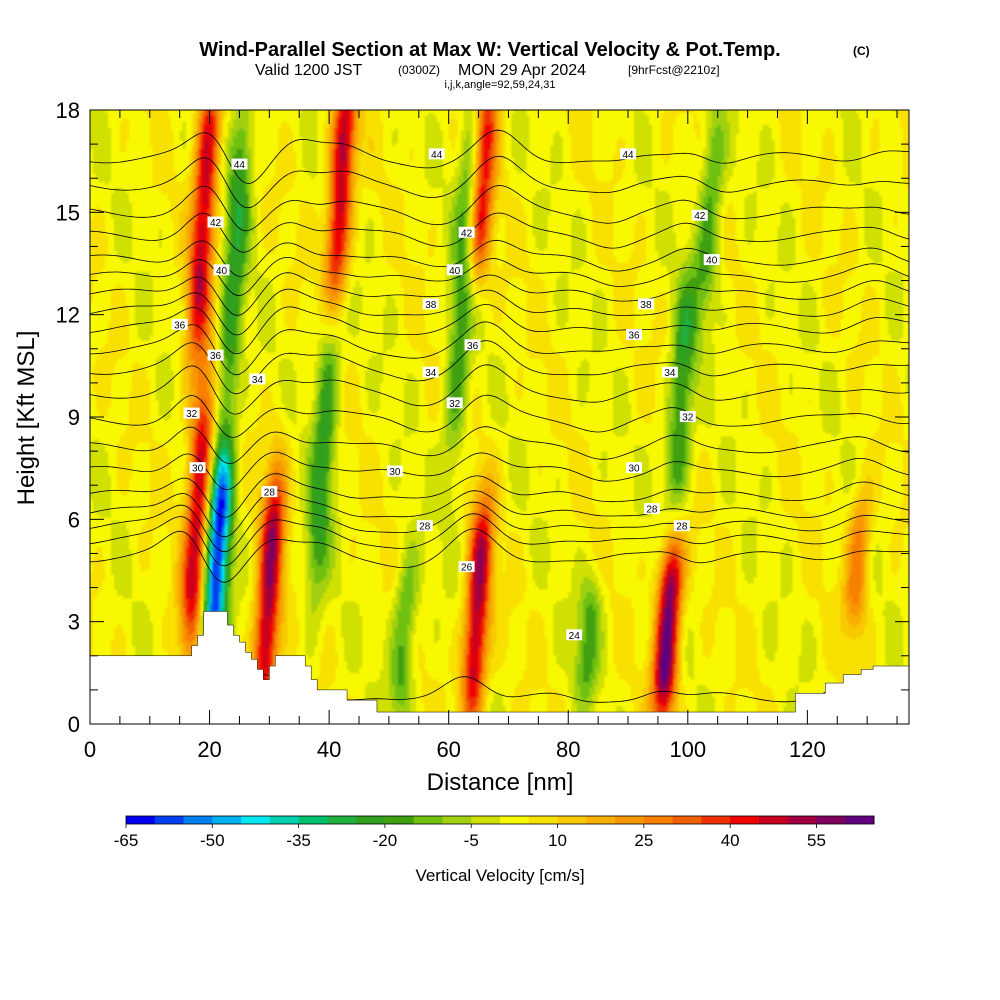  I want to click on y-axis-label: Height [Kft MSL], so click(26, 418).